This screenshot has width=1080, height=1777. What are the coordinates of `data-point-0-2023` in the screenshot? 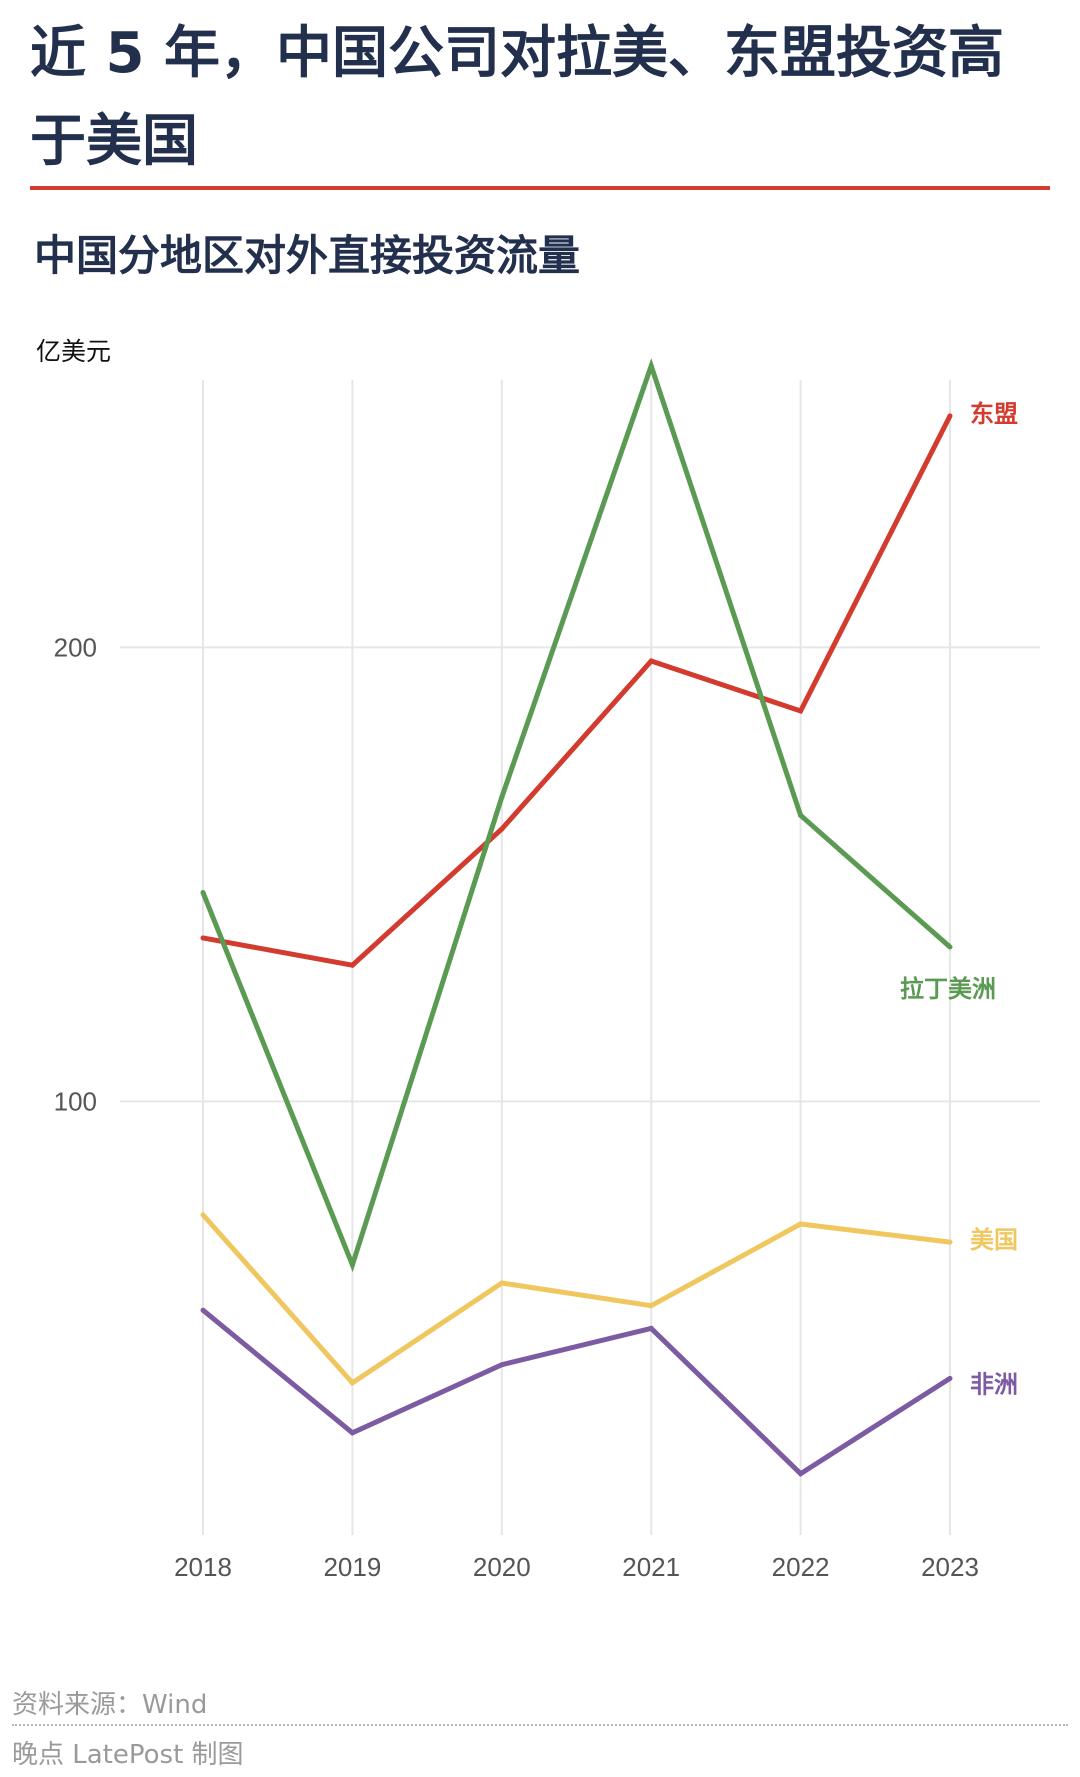 It's located at (950, 416).